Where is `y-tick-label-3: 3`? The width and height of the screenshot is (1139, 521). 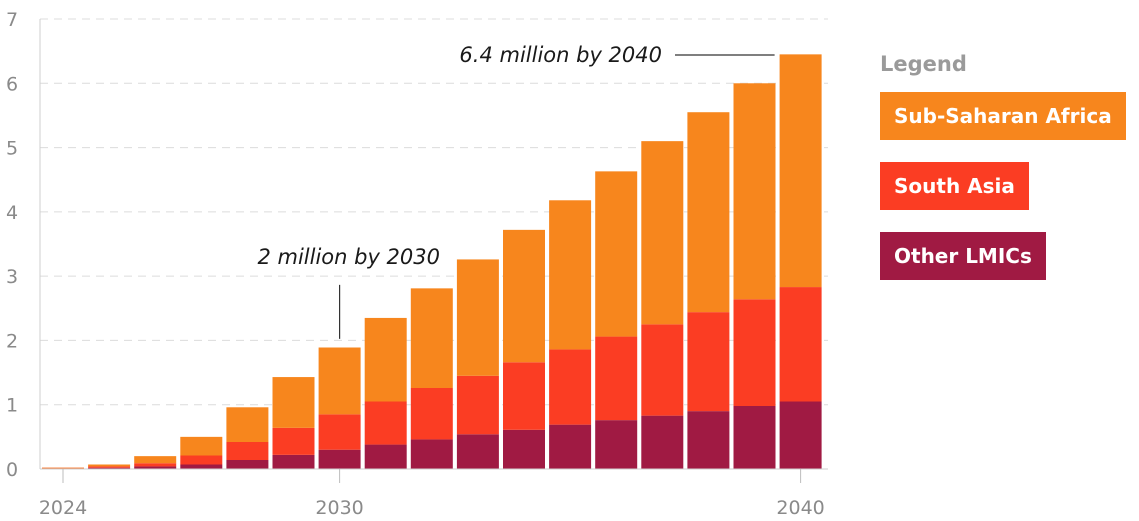 y-tick-label-3: 3 is located at coordinates (12, 277).